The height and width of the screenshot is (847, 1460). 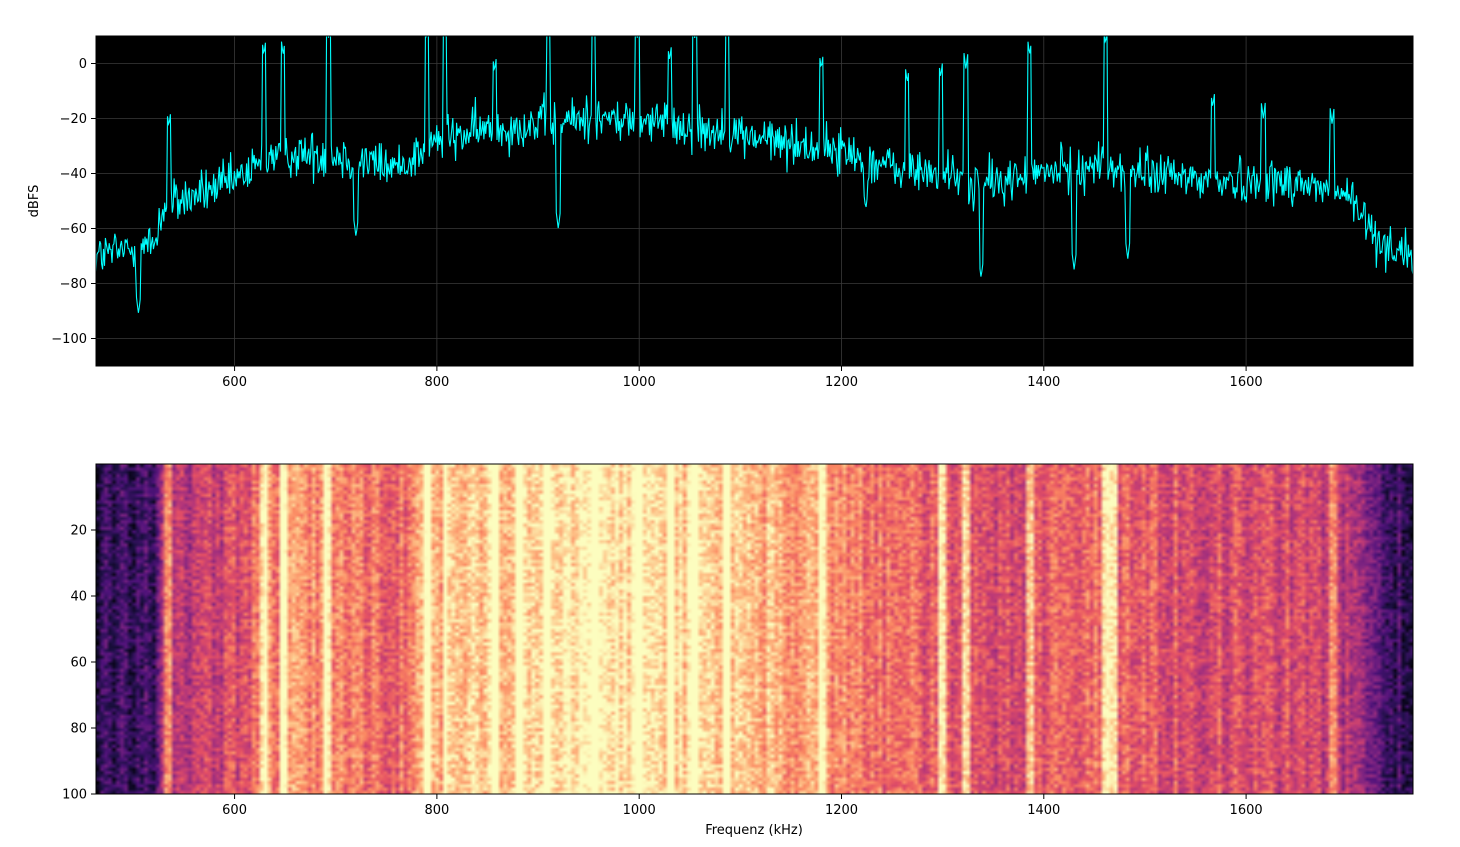 What do you see at coordinates (69, 339) in the screenshot?
I see `spectrum-y-tick-label: −100` at bounding box center [69, 339].